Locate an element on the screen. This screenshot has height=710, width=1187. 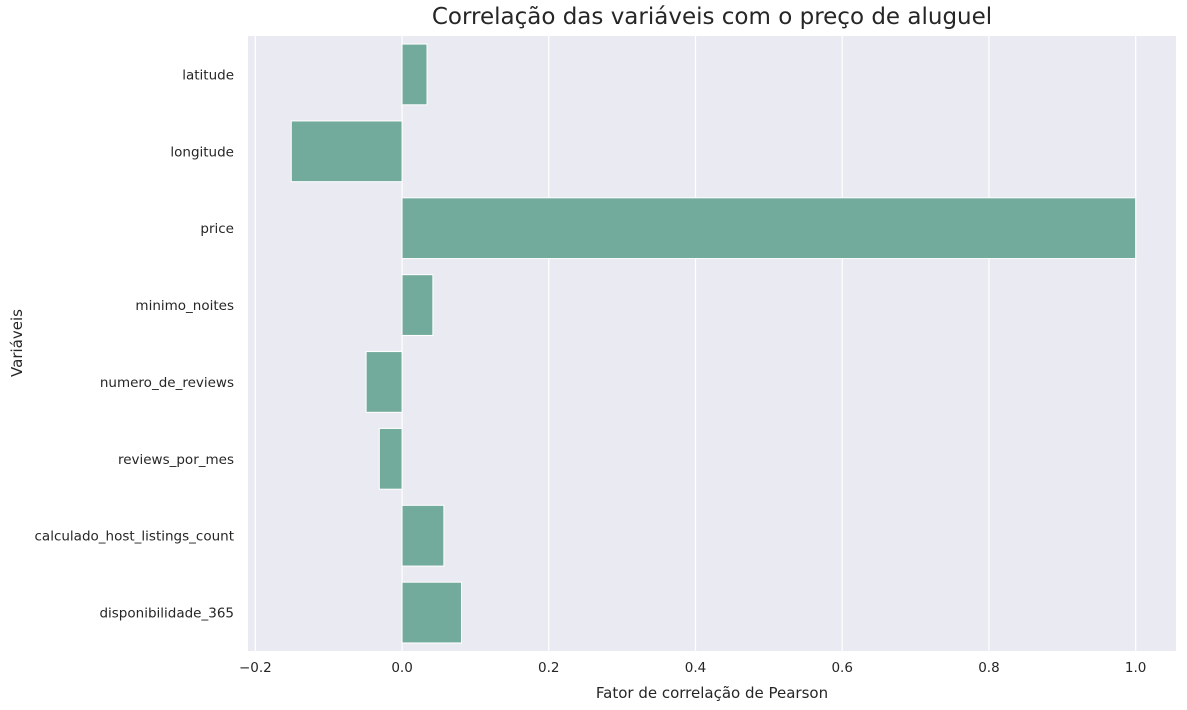
y-tick-label: latitude is located at coordinates (208, 75).